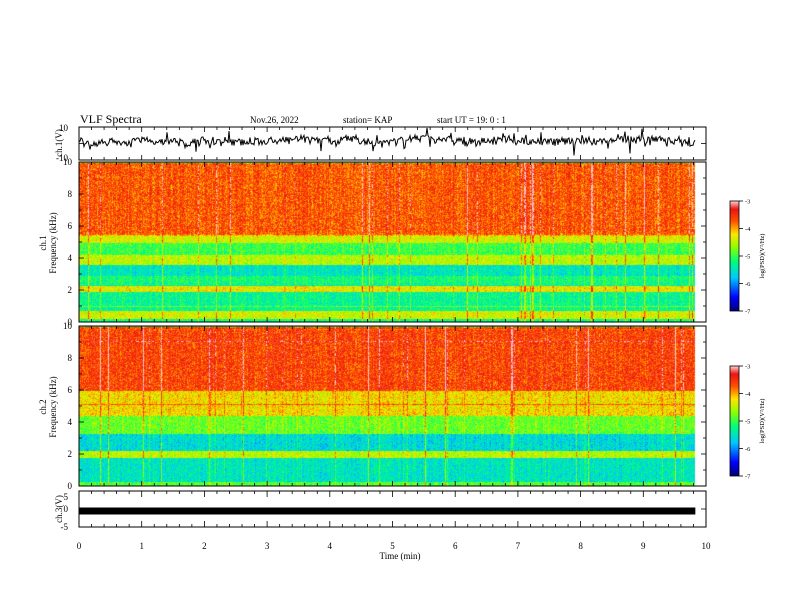  I want to click on waveform-ch1-panel: 10 -10 ch.1(V), so click(380, 143).